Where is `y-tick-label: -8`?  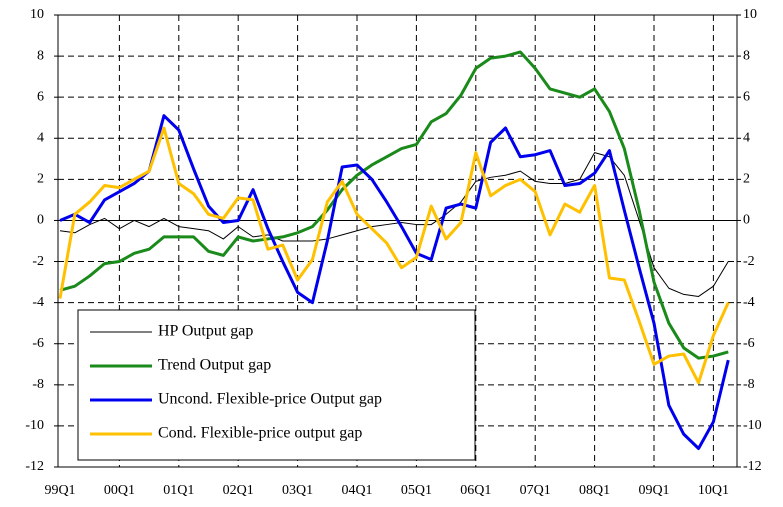 y-tick-label: -8 is located at coordinates (38, 384).